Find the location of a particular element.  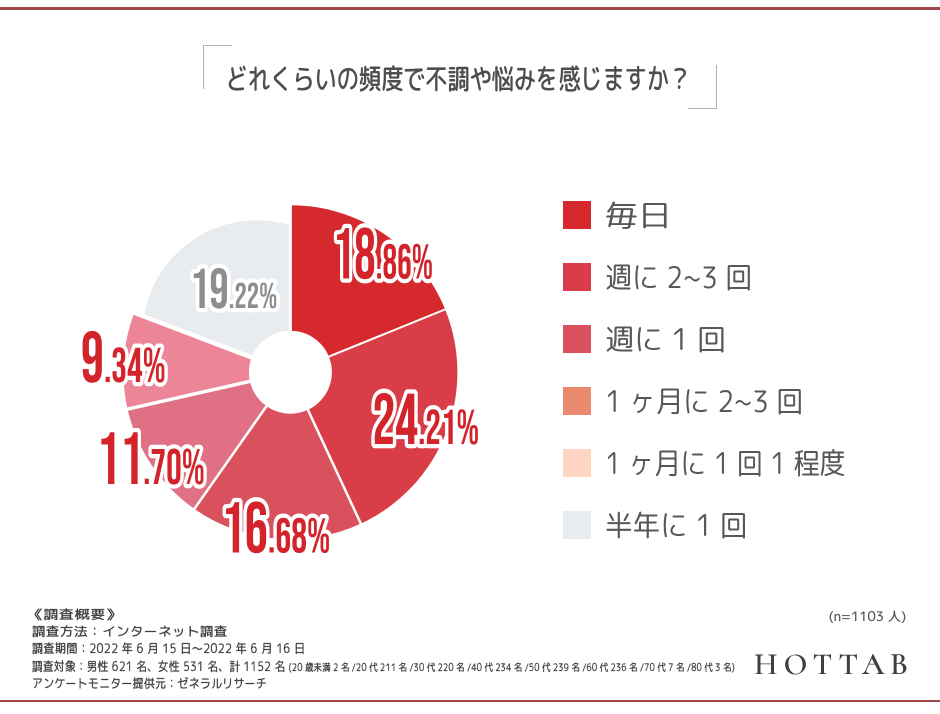

svg-text: 19.22% is located at coordinates (233, 292).